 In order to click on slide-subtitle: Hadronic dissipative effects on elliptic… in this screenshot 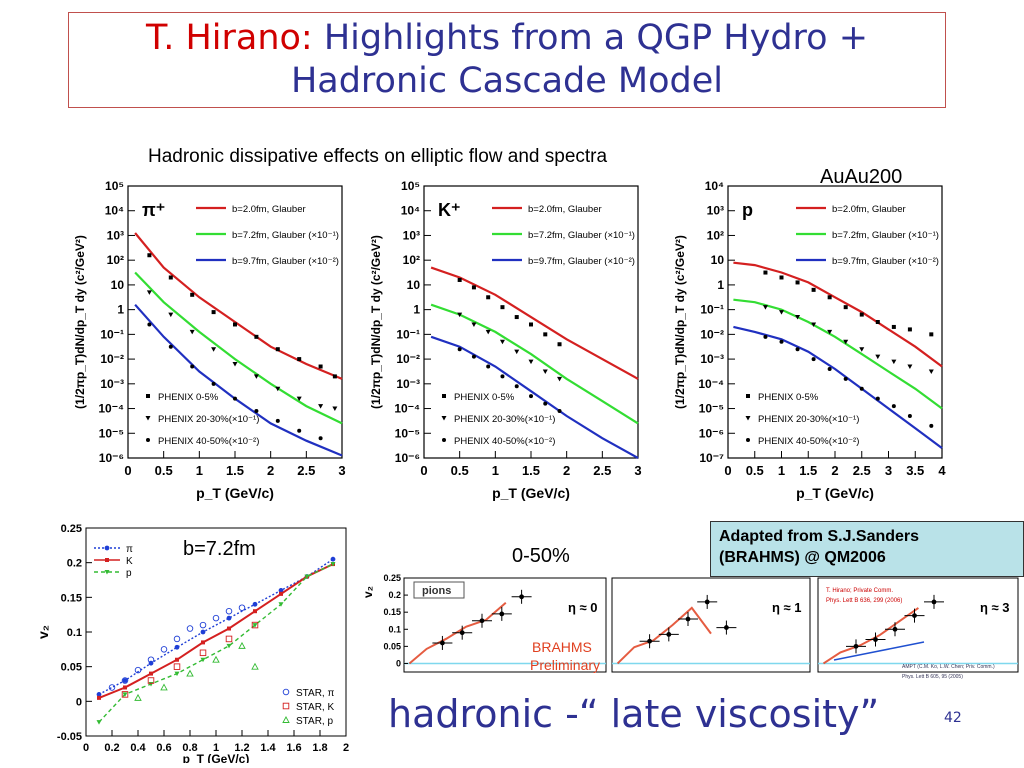, I will do `click(378, 156)`.